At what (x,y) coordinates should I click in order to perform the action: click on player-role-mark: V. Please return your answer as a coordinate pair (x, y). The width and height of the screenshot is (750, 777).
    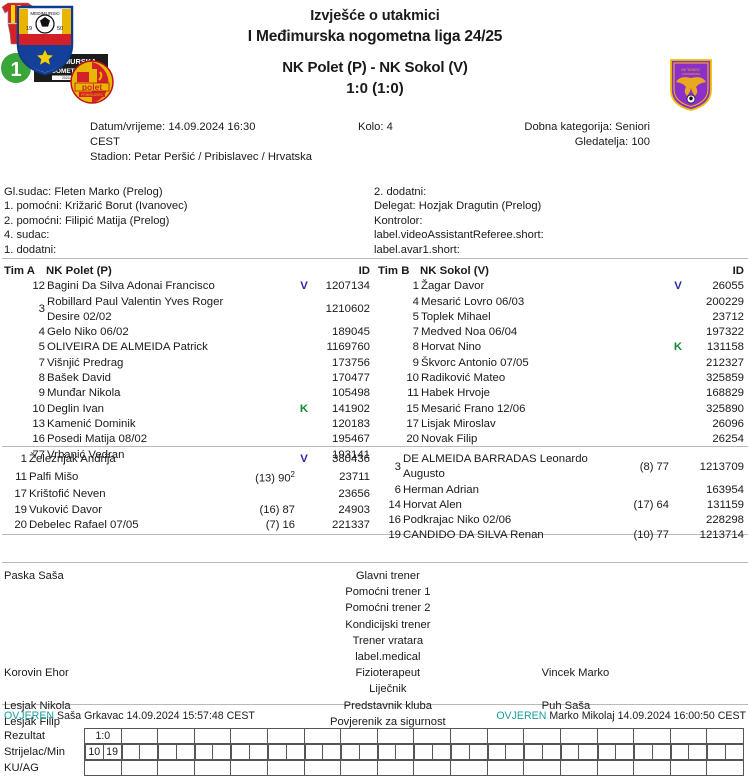
    Looking at the image, I should click on (304, 286).